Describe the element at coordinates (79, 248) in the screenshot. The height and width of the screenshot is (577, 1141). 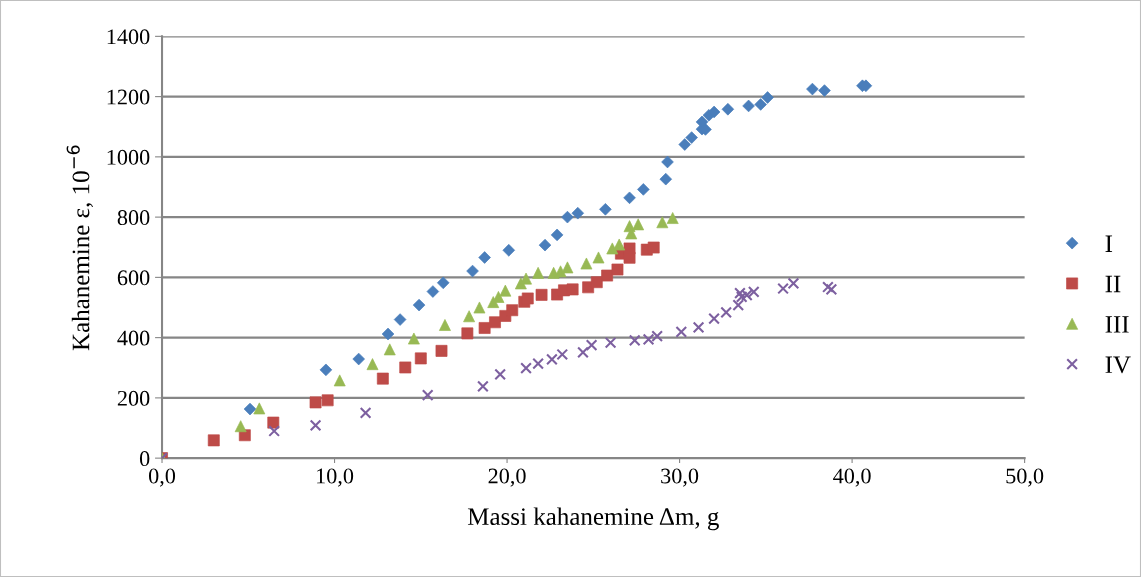
I see `y-axis-title: Kahanemine ε, 10$^{−6}$` at that location.